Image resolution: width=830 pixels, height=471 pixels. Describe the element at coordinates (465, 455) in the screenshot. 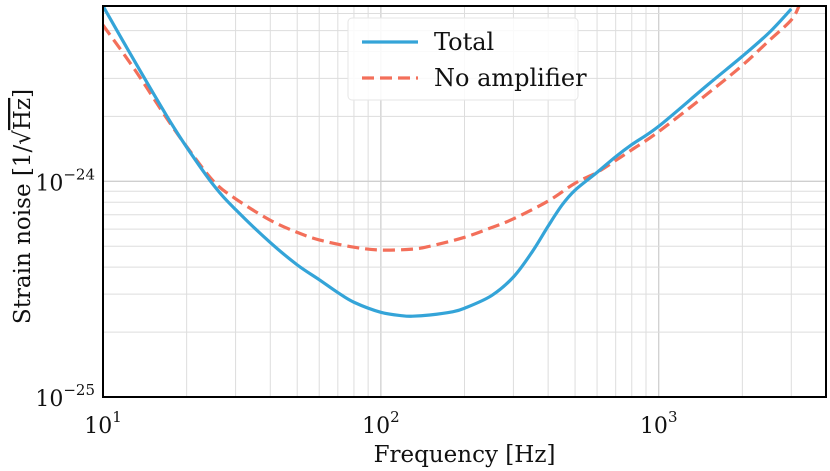

I see `x-axis-title: Frequency [Hz]` at that location.